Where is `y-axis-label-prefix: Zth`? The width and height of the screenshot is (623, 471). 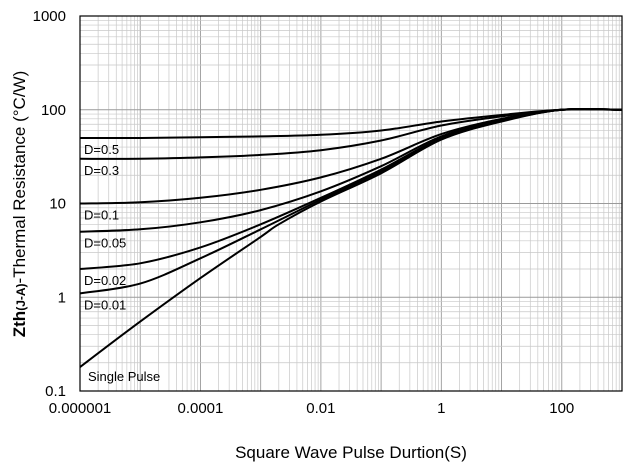
y-axis-label-prefix: Zth is located at coordinates (19, 324).